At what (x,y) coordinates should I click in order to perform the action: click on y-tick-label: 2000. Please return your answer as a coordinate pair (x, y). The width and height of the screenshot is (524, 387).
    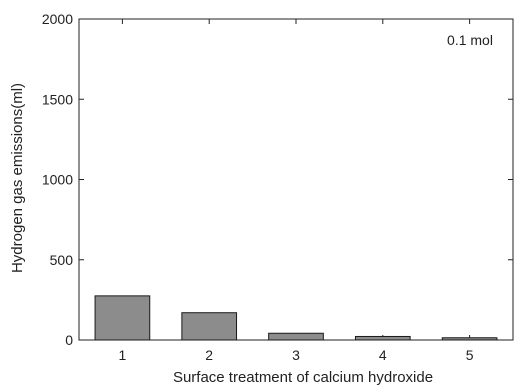
    Looking at the image, I should click on (57, 19).